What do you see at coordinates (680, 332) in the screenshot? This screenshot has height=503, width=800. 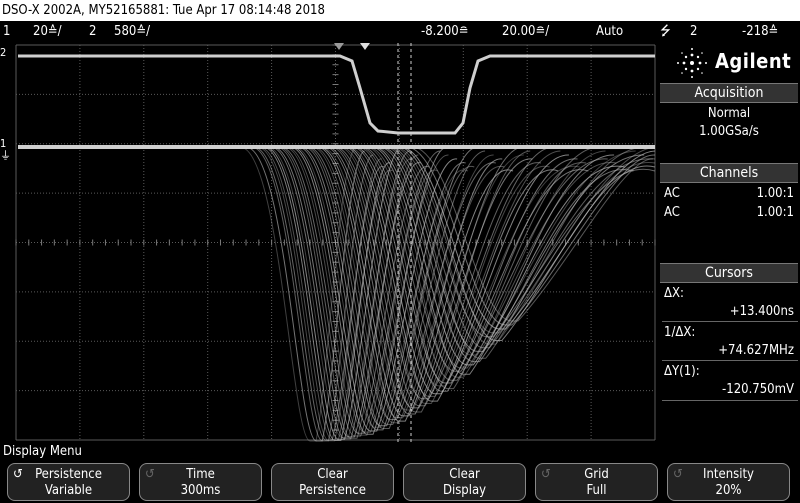 I see `inverse-delta-x-label: 1/ΔX:` at bounding box center [680, 332].